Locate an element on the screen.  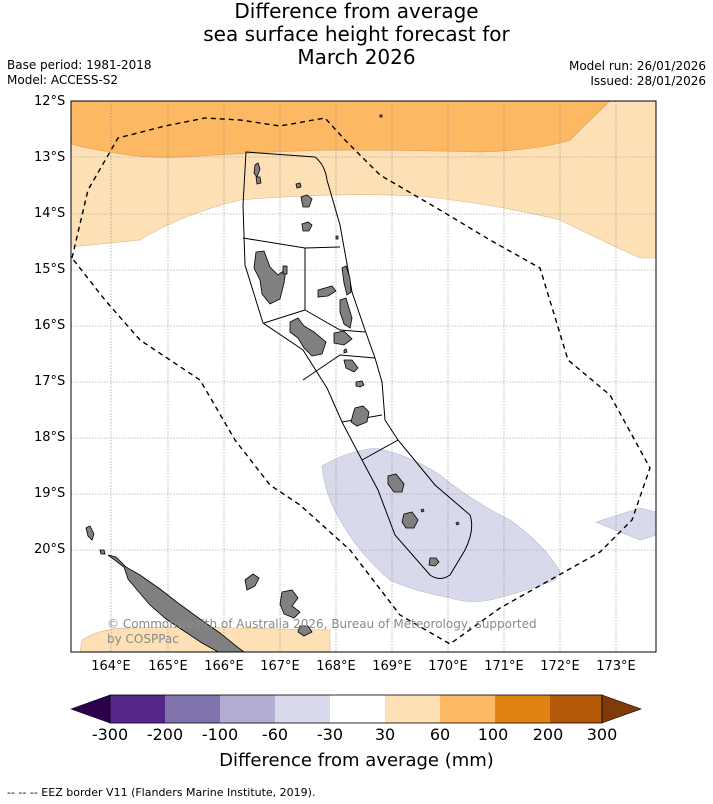
colorbar is located at coordinates (356, 709).